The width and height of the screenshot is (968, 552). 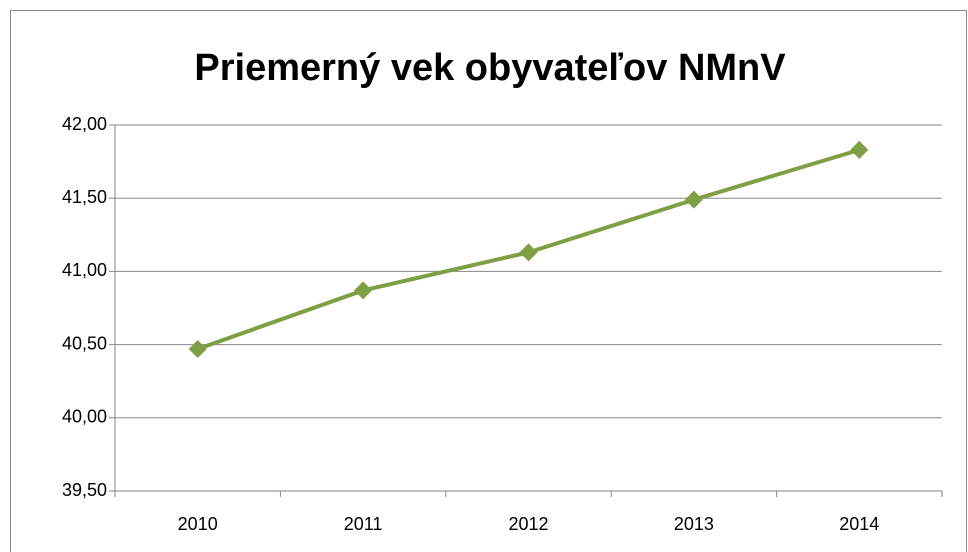 What do you see at coordinates (84, 197) in the screenshot?
I see `y-tick-label: 41,50` at bounding box center [84, 197].